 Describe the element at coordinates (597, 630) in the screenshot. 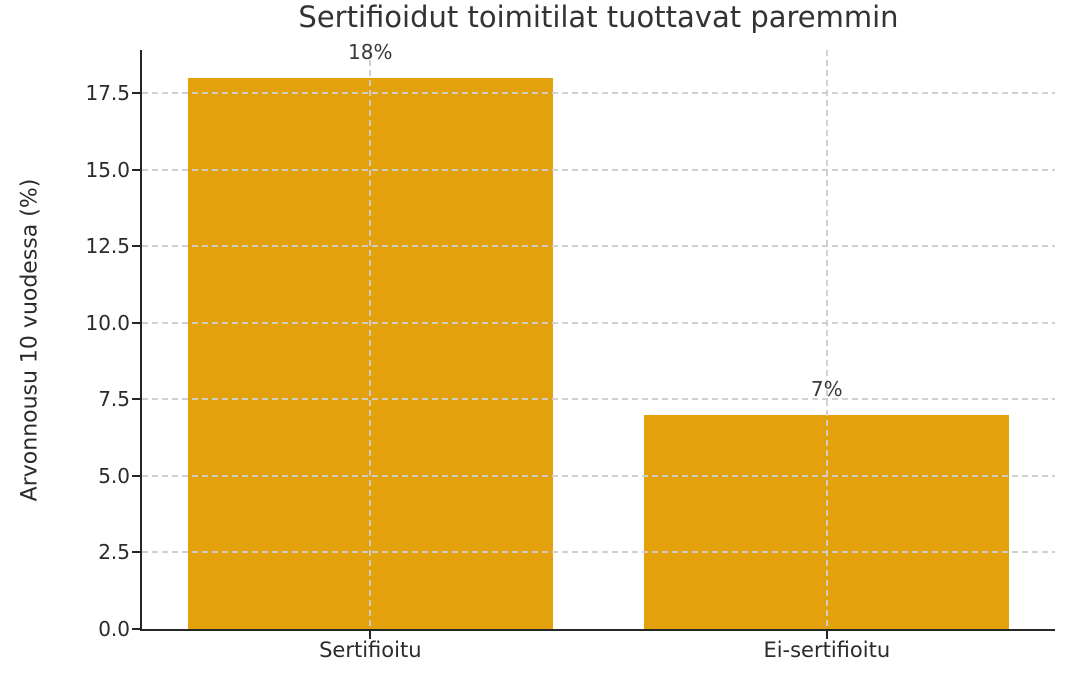

I see `bottom-spine` at that location.